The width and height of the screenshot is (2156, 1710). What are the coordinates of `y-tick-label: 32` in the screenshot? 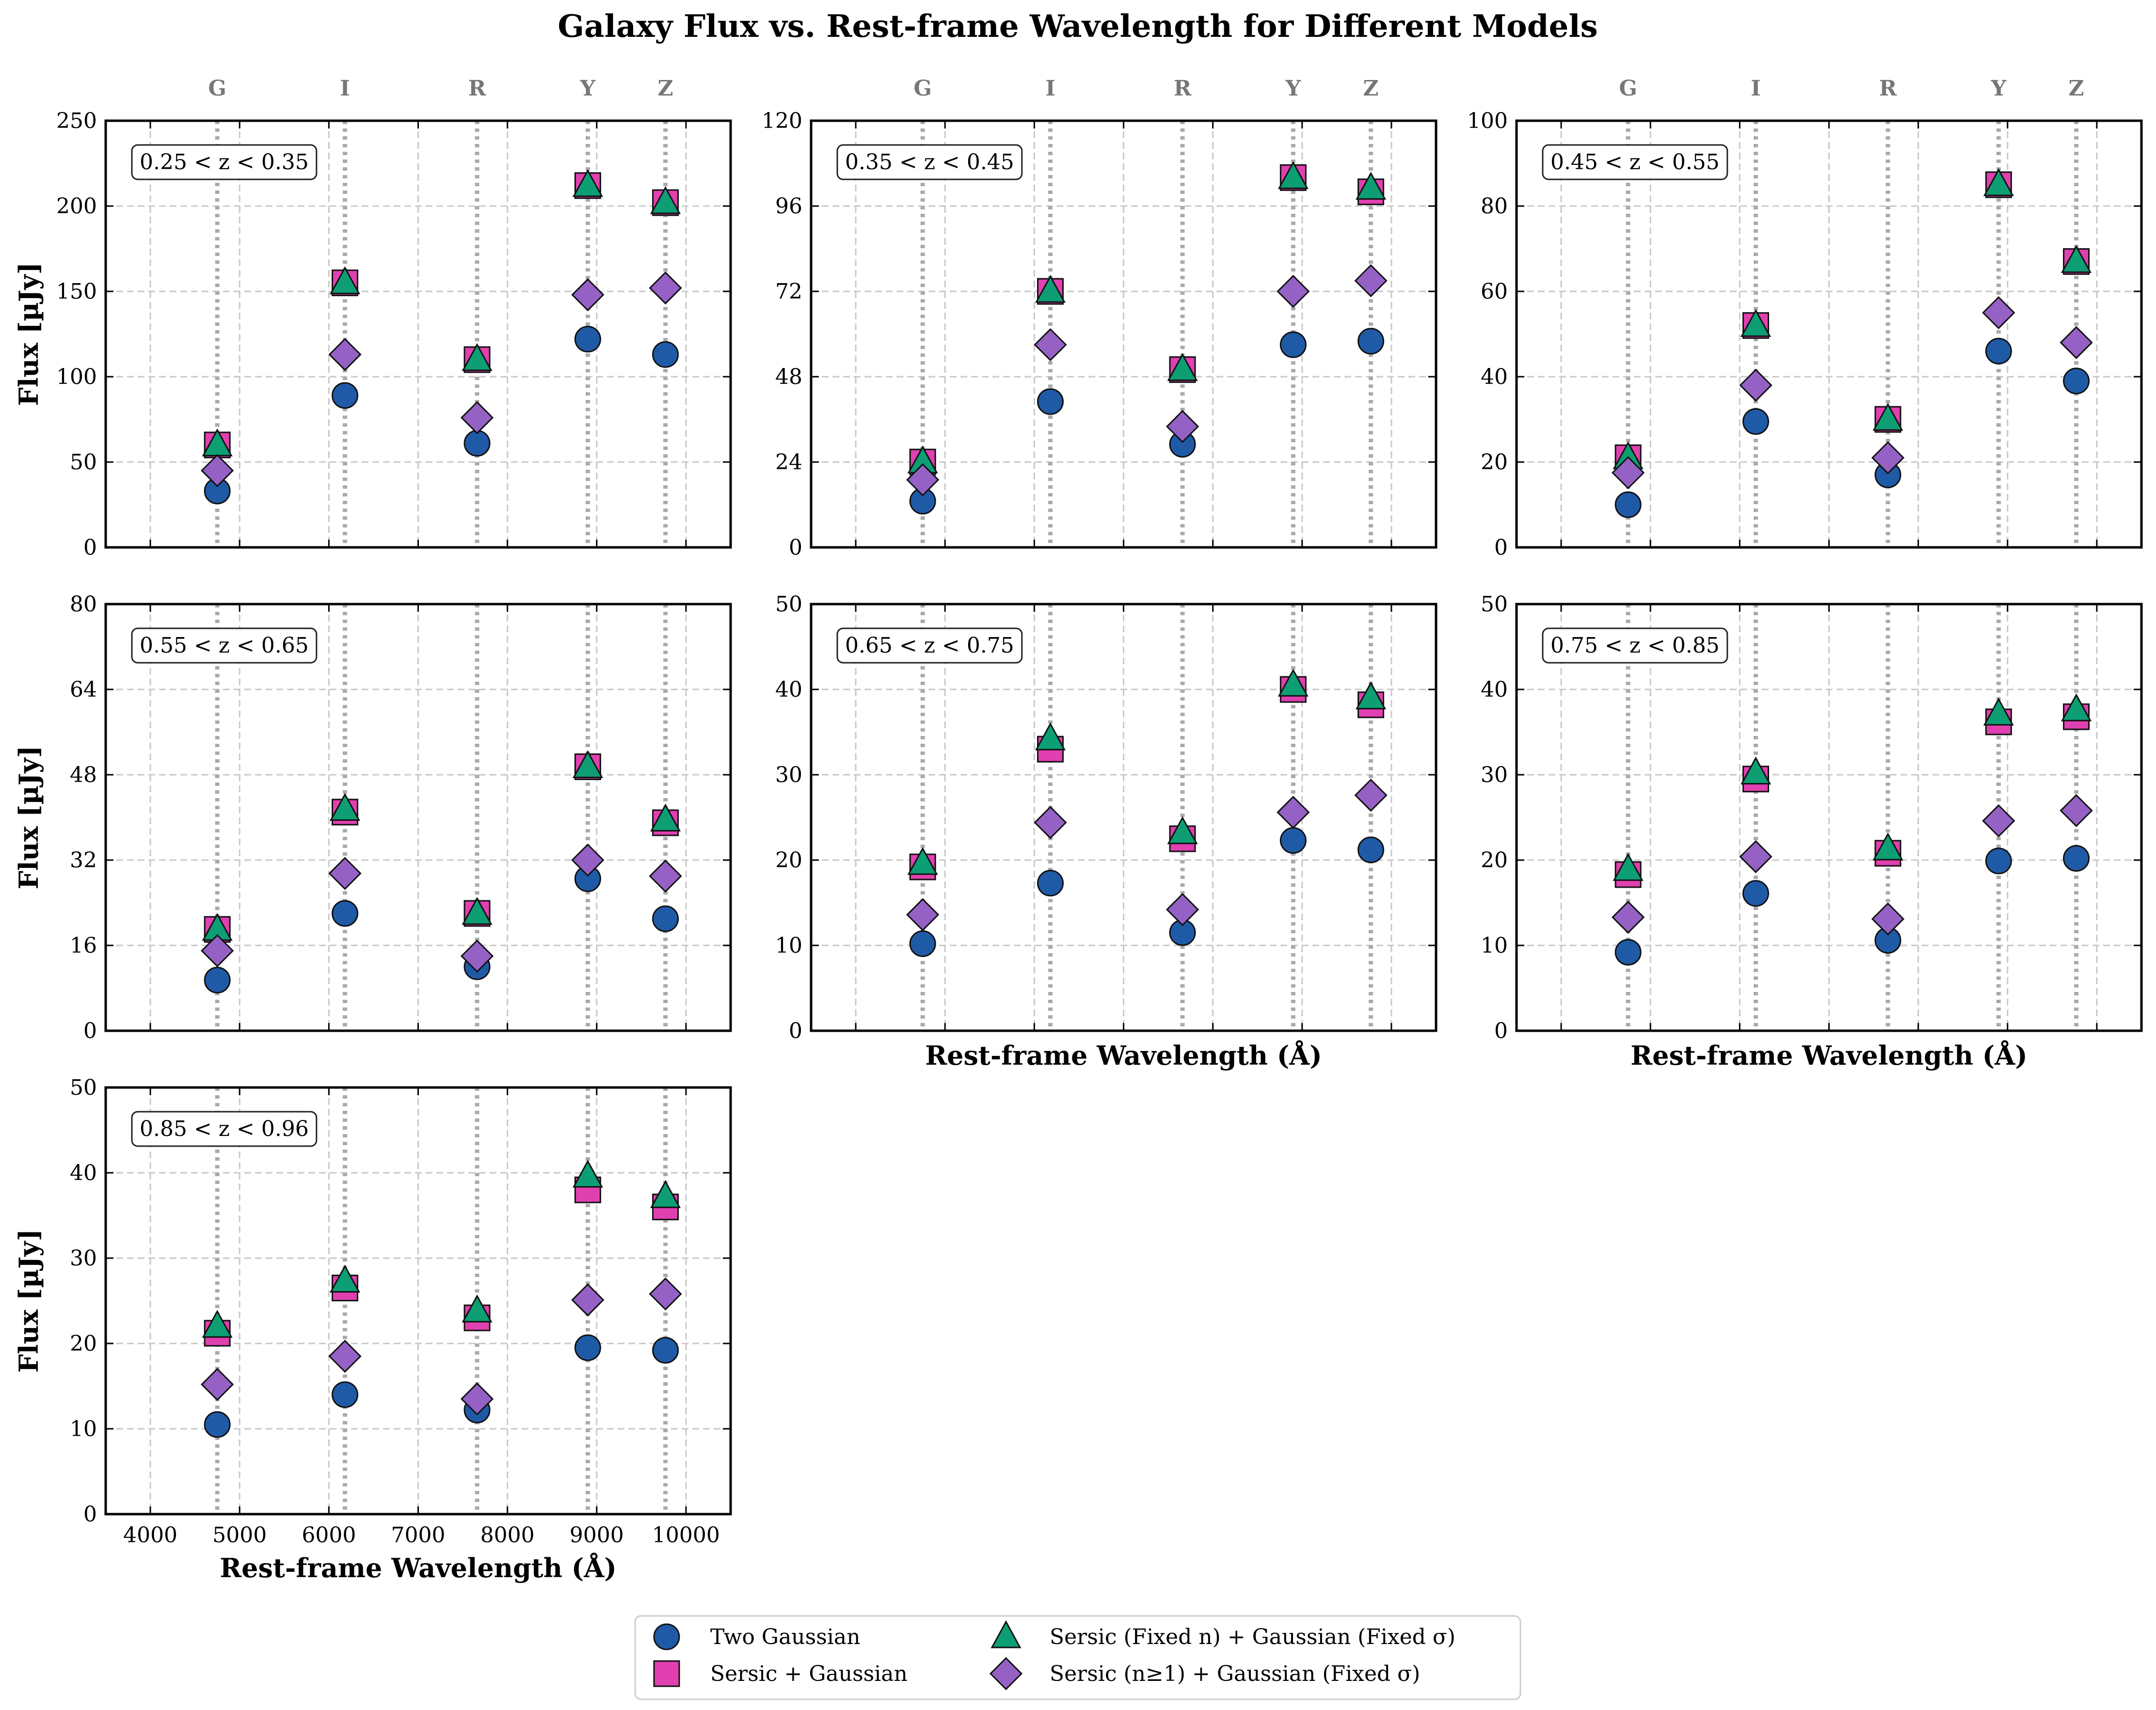 It's located at (83, 860).